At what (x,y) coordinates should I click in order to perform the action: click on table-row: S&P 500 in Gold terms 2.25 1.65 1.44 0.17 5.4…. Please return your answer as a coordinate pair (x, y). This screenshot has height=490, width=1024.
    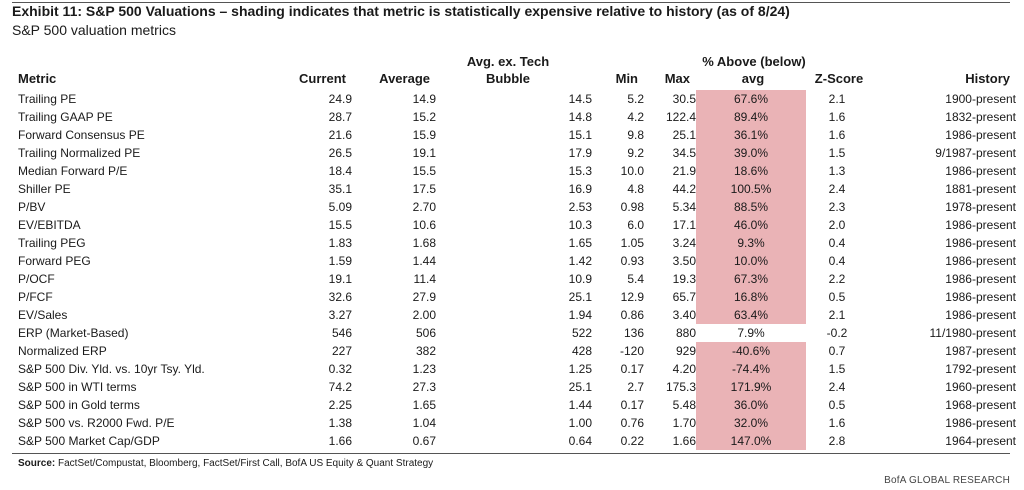
    Looking at the image, I should click on (514, 405).